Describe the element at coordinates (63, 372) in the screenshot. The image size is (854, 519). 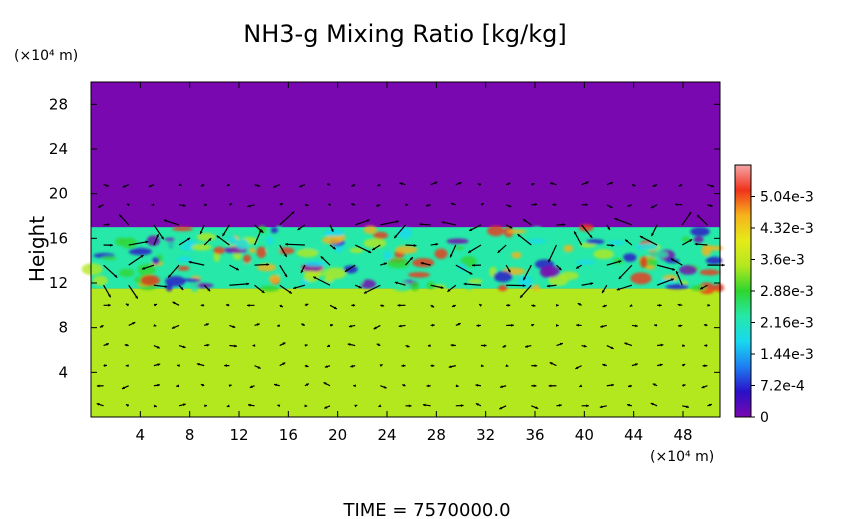
I see `y-tick-label: 4` at that location.